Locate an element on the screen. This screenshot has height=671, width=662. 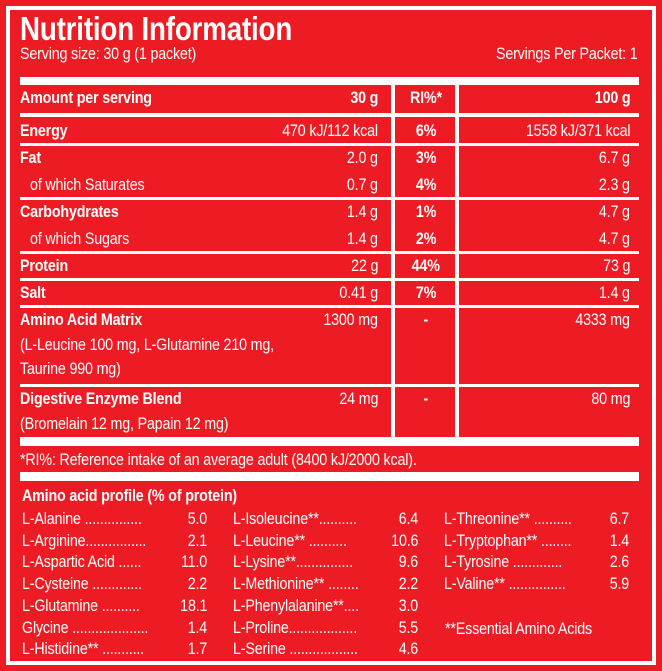
servings-per-packet: Servings Per Packet: 1 is located at coordinates (567, 53).